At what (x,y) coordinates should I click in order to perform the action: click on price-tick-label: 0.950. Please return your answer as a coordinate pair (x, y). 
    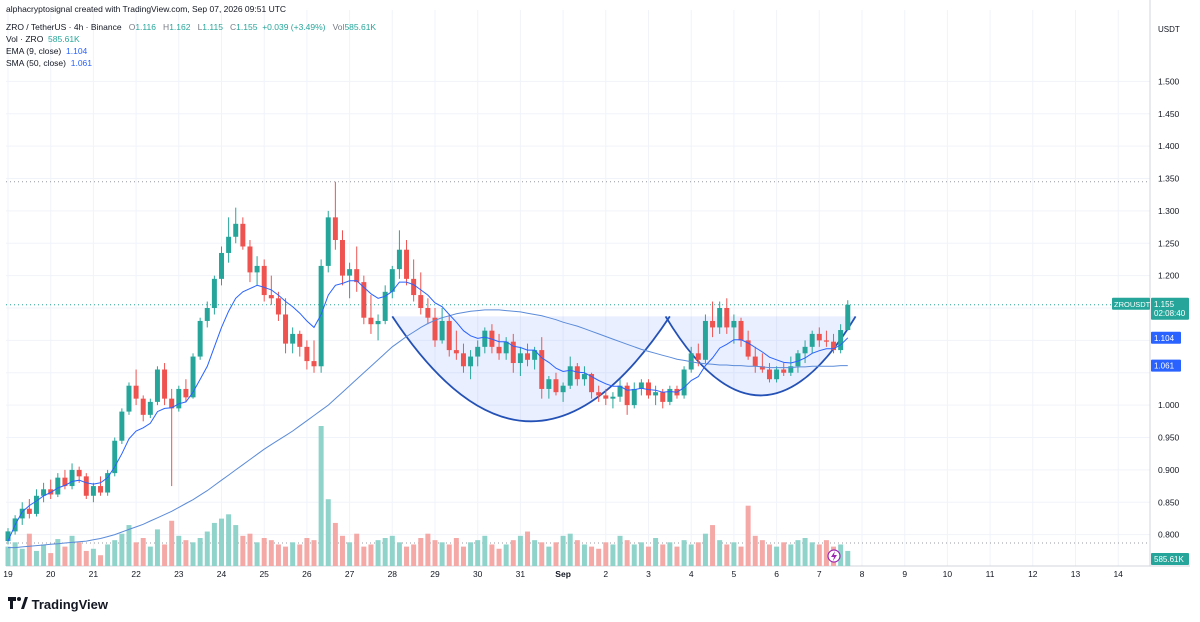
    Looking at the image, I should click on (1169, 438).